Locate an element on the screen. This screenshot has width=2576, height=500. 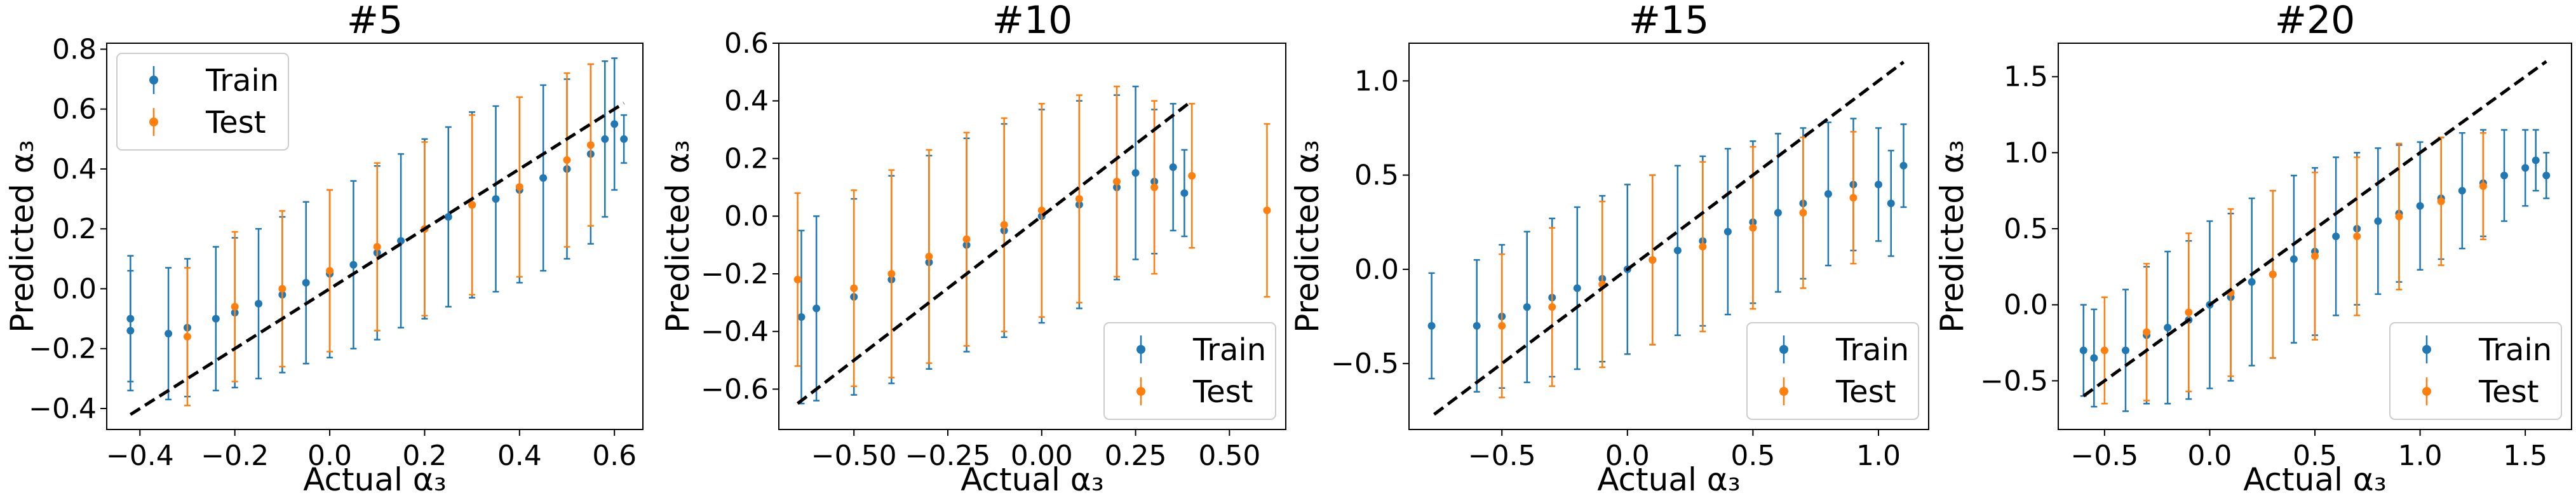
chart-title: #20 is located at coordinates (2315, 21).